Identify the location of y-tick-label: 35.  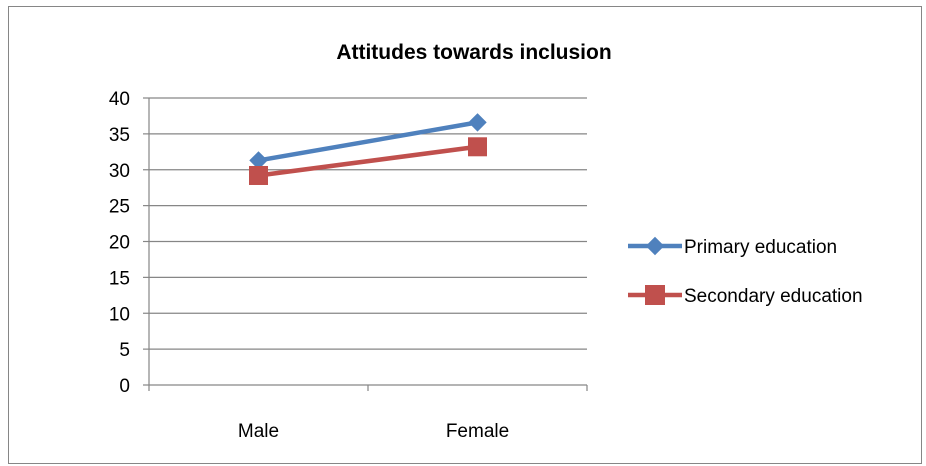
(119, 135).